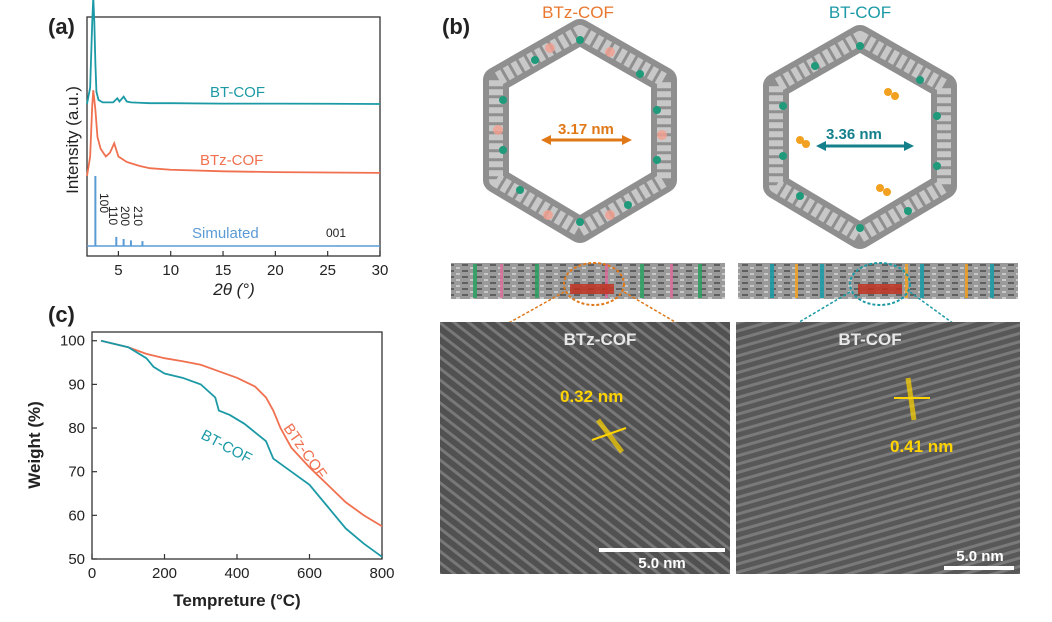 The width and height of the screenshot is (1052, 622). What do you see at coordinates (225, 233) in the screenshot?
I see `pxrd-label-simulated: Simulated` at bounding box center [225, 233].